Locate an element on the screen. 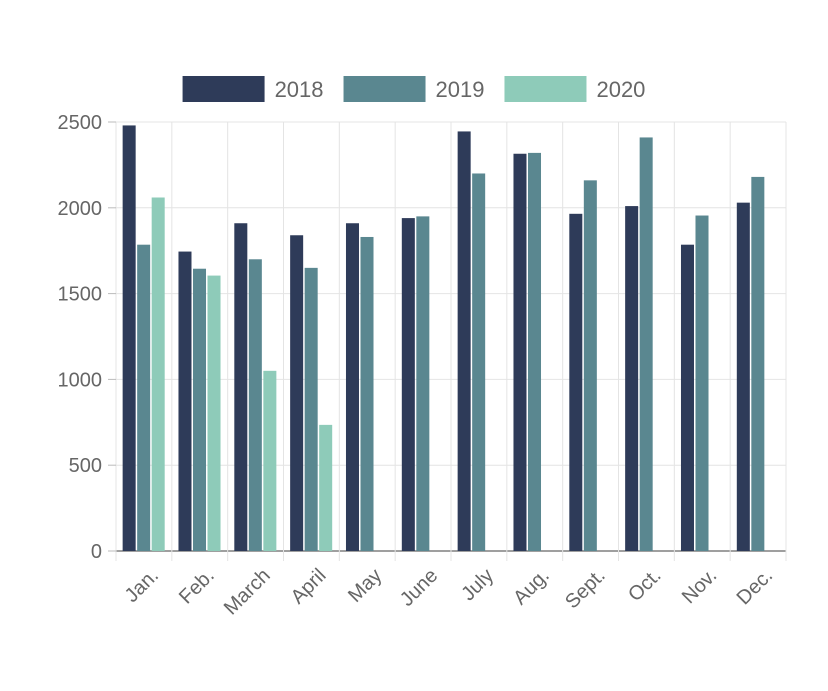  bar-2018-may is located at coordinates (352, 387).